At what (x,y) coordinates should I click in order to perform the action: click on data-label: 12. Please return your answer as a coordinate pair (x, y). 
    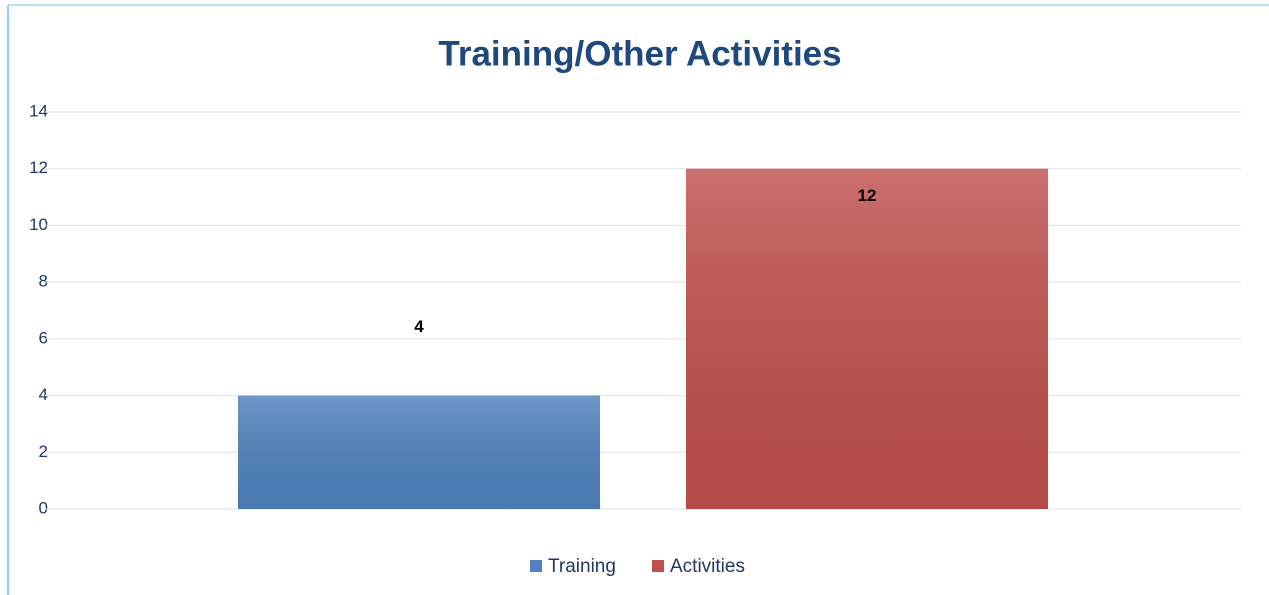
    Looking at the image, I should click on (867, 195).